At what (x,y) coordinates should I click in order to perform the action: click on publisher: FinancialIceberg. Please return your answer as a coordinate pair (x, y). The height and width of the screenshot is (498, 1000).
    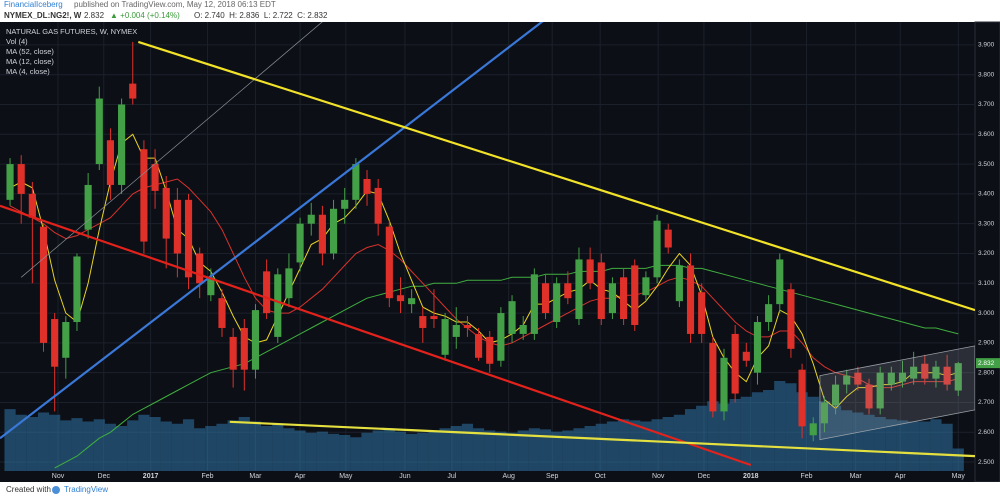
    Looking at the image, I should click on (33, 4).